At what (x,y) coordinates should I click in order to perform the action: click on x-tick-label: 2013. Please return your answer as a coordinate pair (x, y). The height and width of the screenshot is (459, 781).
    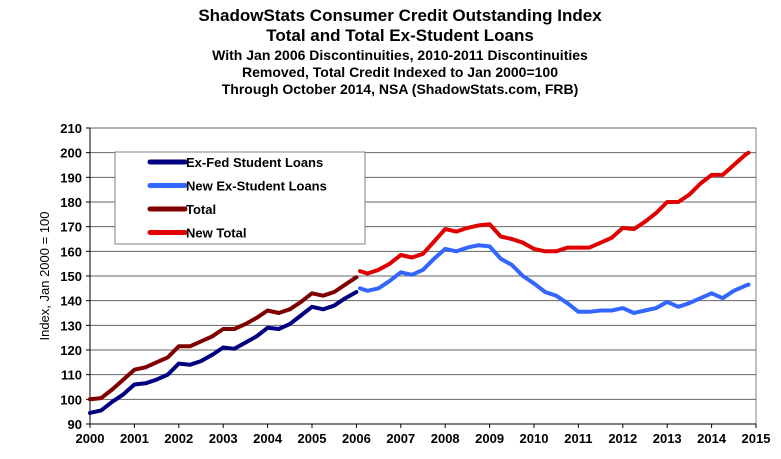
    Looking at the image, I should click on (667, 438).